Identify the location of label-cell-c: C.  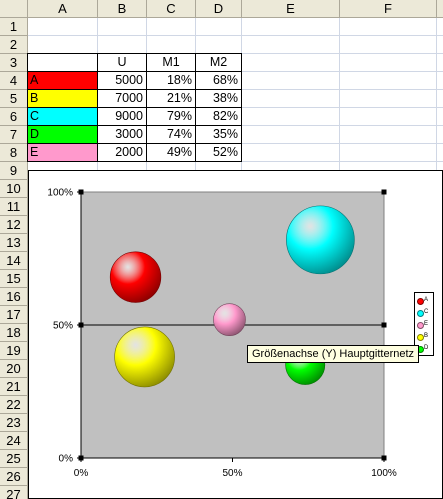
(62, 116).